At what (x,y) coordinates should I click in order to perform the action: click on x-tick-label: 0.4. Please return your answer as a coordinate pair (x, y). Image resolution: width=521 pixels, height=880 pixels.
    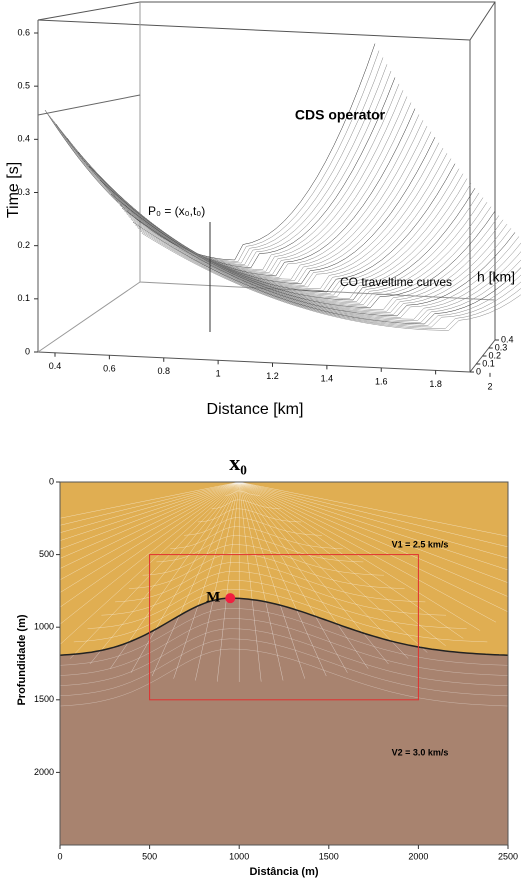
    Looking at the image, I should click on (55, 366).